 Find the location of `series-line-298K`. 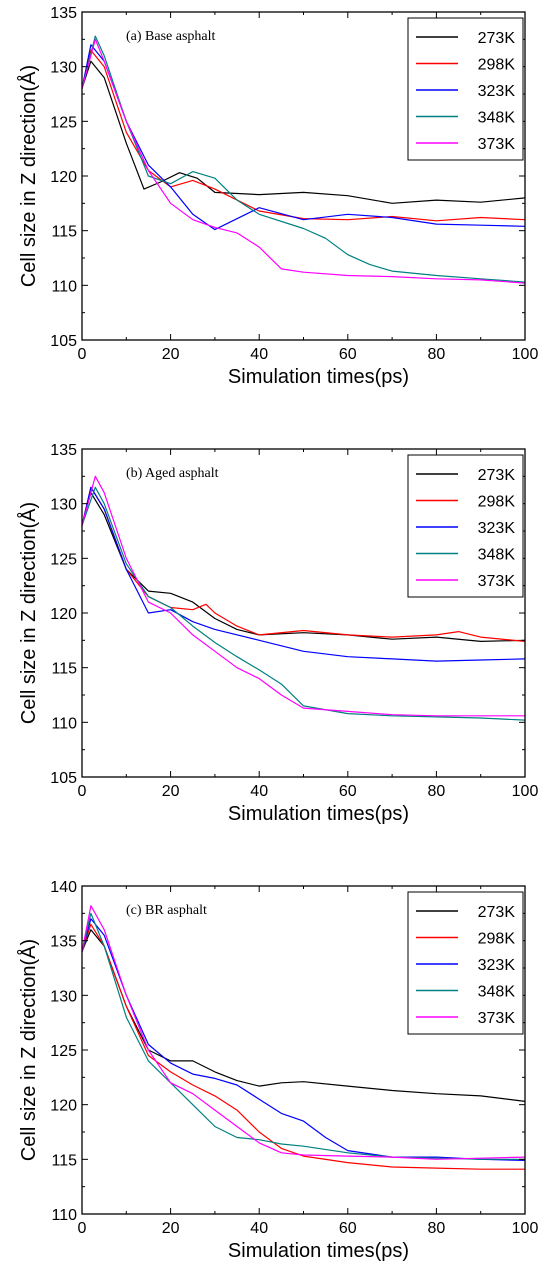

series-line-298K is located at coordinates (303, 135).